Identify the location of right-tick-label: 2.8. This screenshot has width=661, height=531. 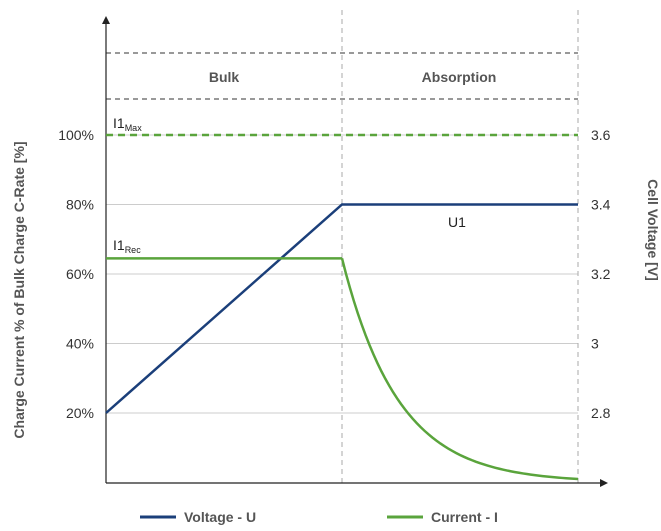
(601, 413).